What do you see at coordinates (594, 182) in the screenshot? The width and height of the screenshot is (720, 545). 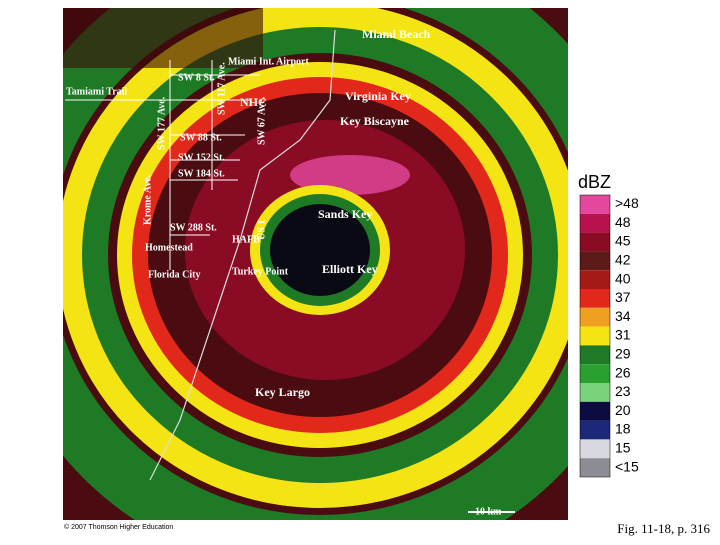 I see `legend-title: dBZ` at bounding box center [594, 182].